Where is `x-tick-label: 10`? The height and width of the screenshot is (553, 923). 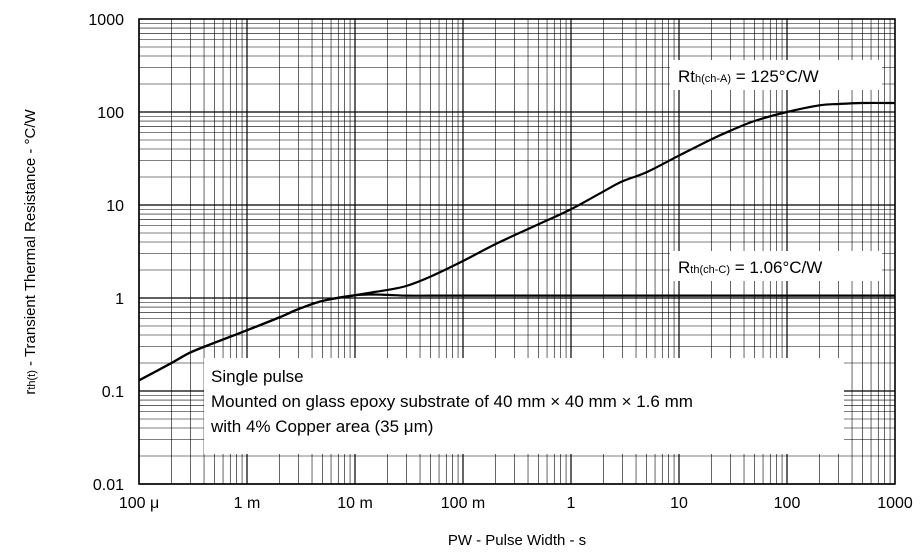 x-tick-label: 10 is located at coordinates (679, 503).